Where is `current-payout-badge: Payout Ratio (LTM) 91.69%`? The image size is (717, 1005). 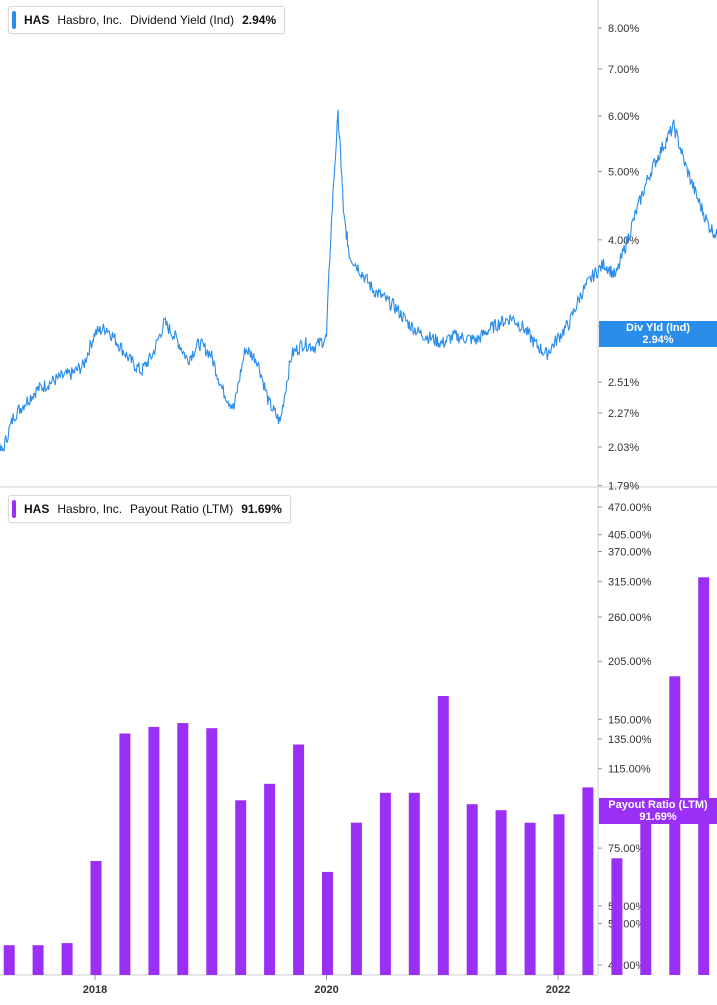 current-payout-badge: Payout Ratio (LTM) 91.69% is located at coordinates (658, 811).